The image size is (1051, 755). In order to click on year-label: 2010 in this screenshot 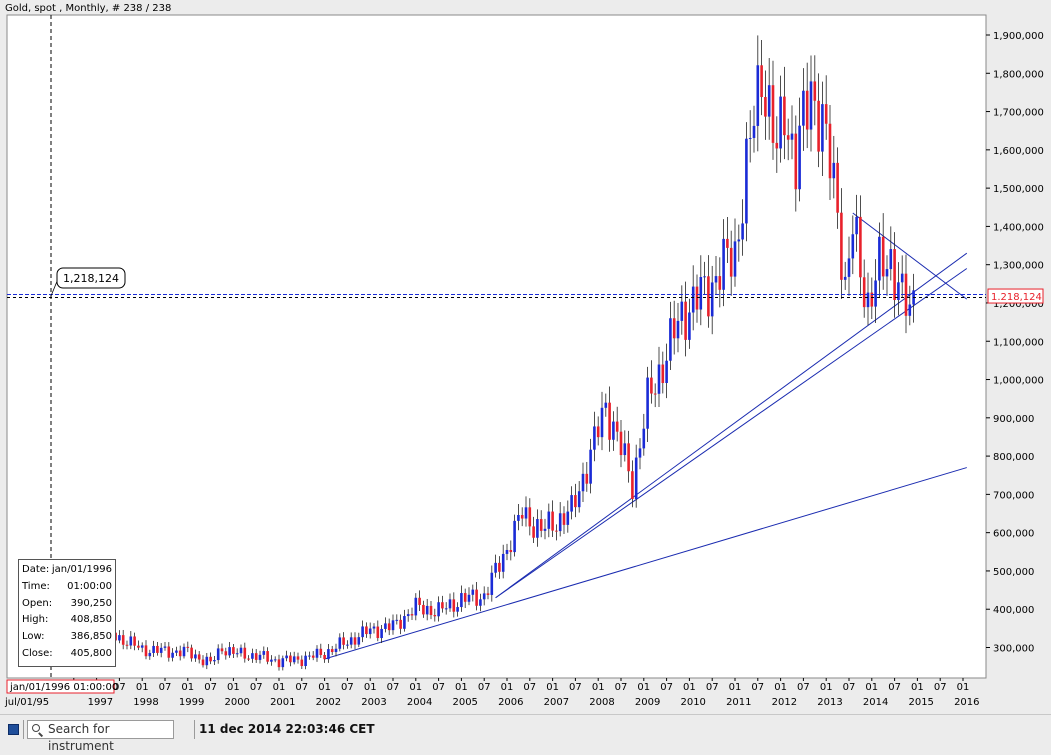, I will do `click(692, 702)`.